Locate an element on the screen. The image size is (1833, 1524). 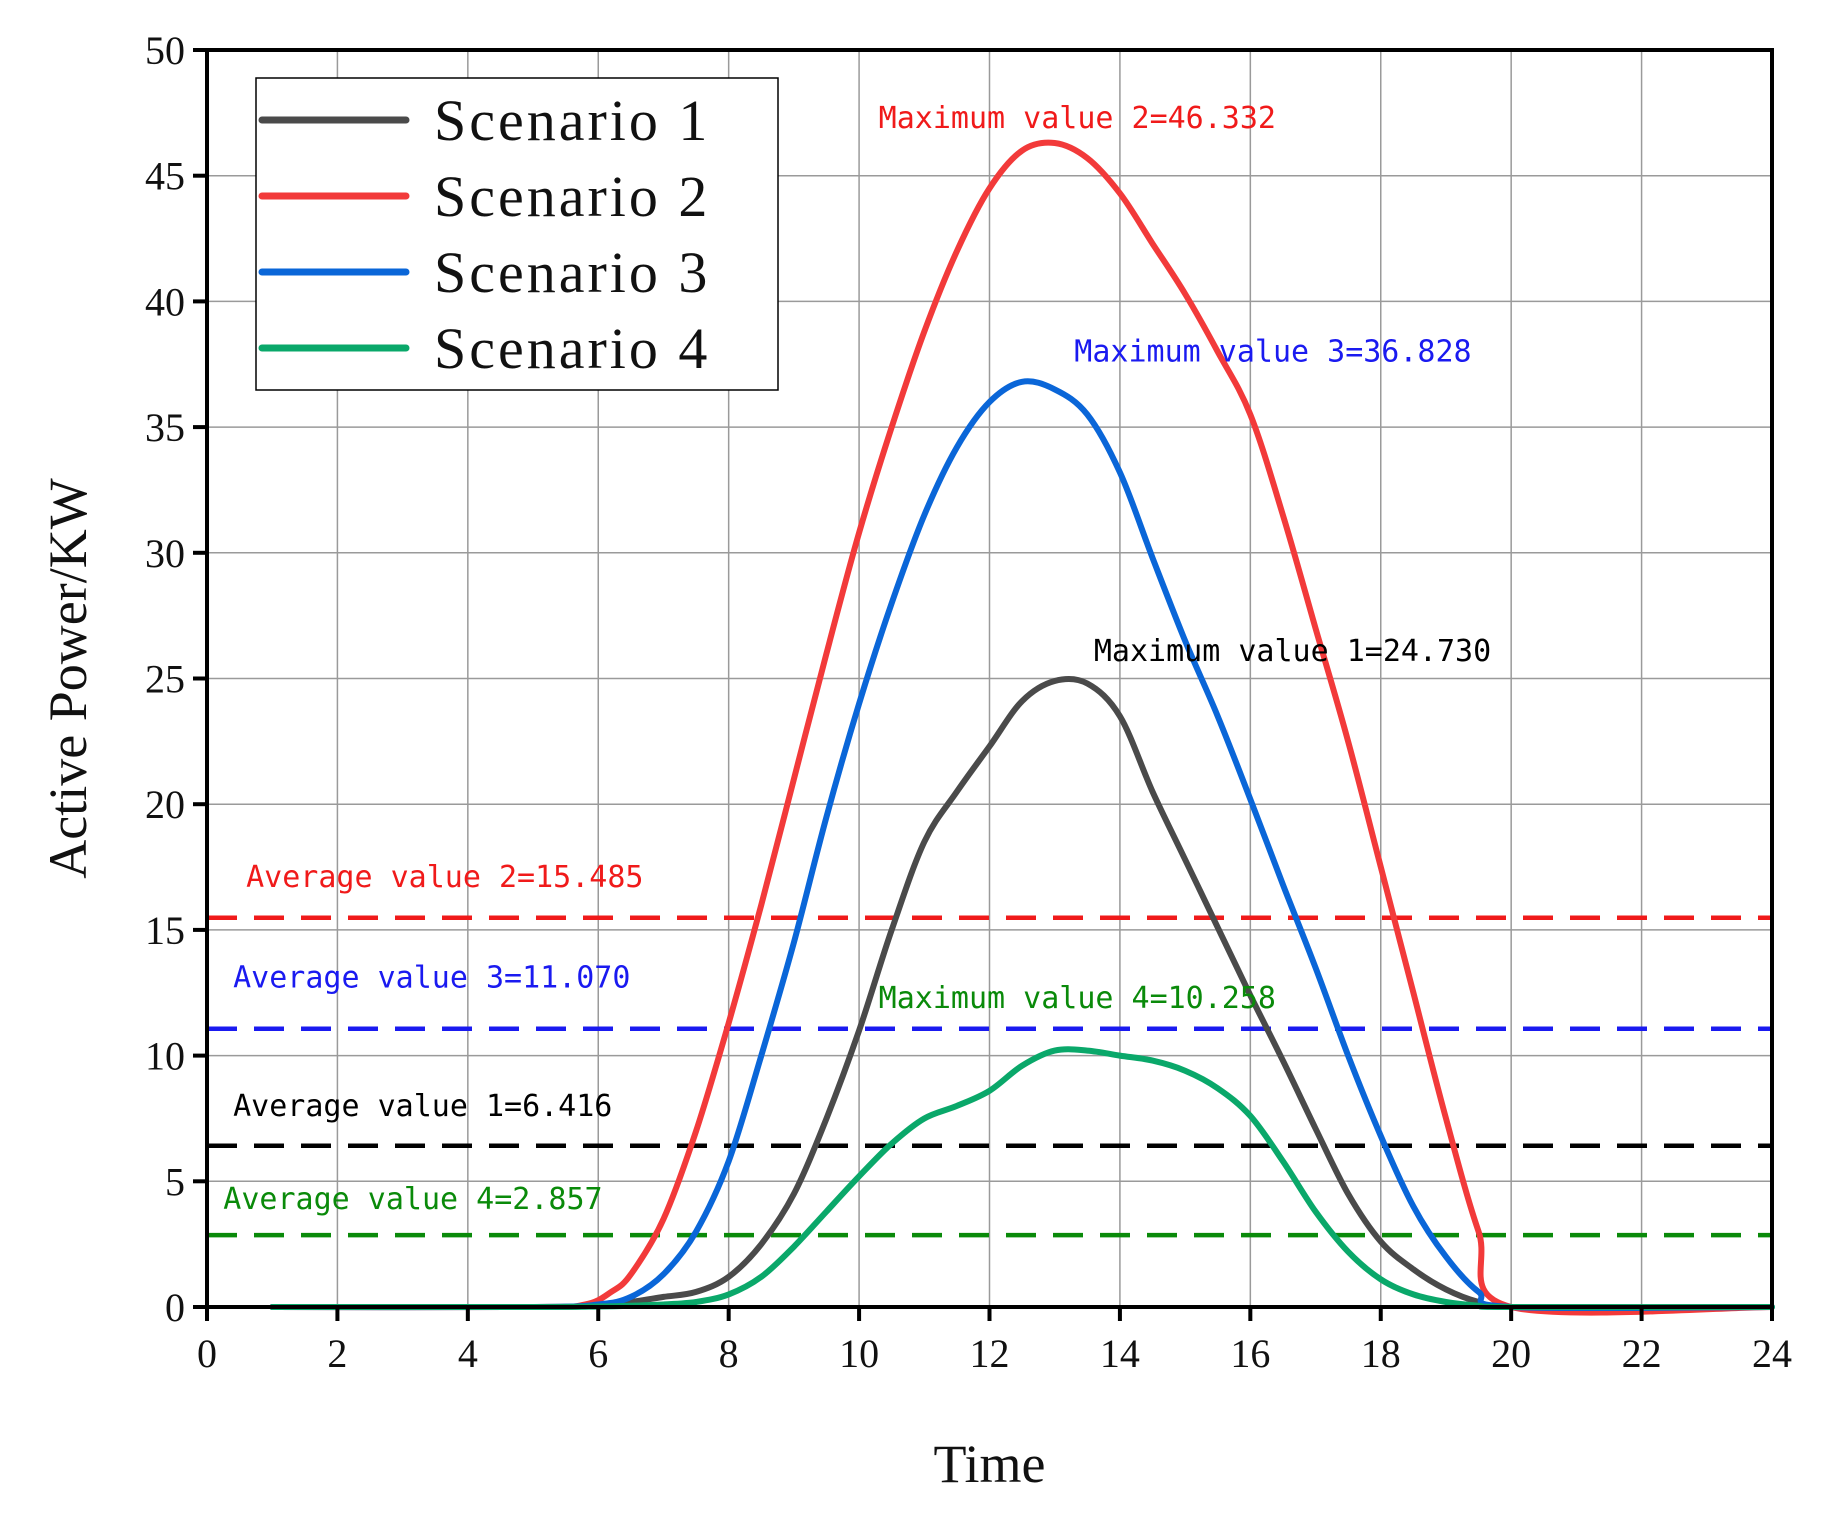
y-tick-label: 40 is located at coordinates (165, 301).